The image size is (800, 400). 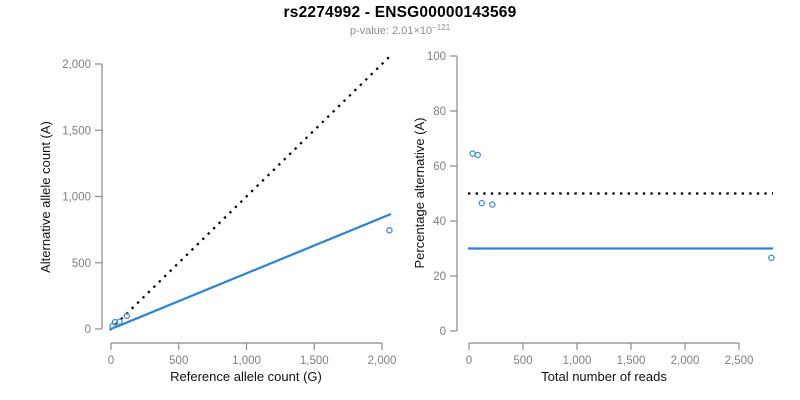 What do you see at coordinates (441, 27) in the screenshot?
I see `p-value-exponent: −121` at bounding box center [441, 27].